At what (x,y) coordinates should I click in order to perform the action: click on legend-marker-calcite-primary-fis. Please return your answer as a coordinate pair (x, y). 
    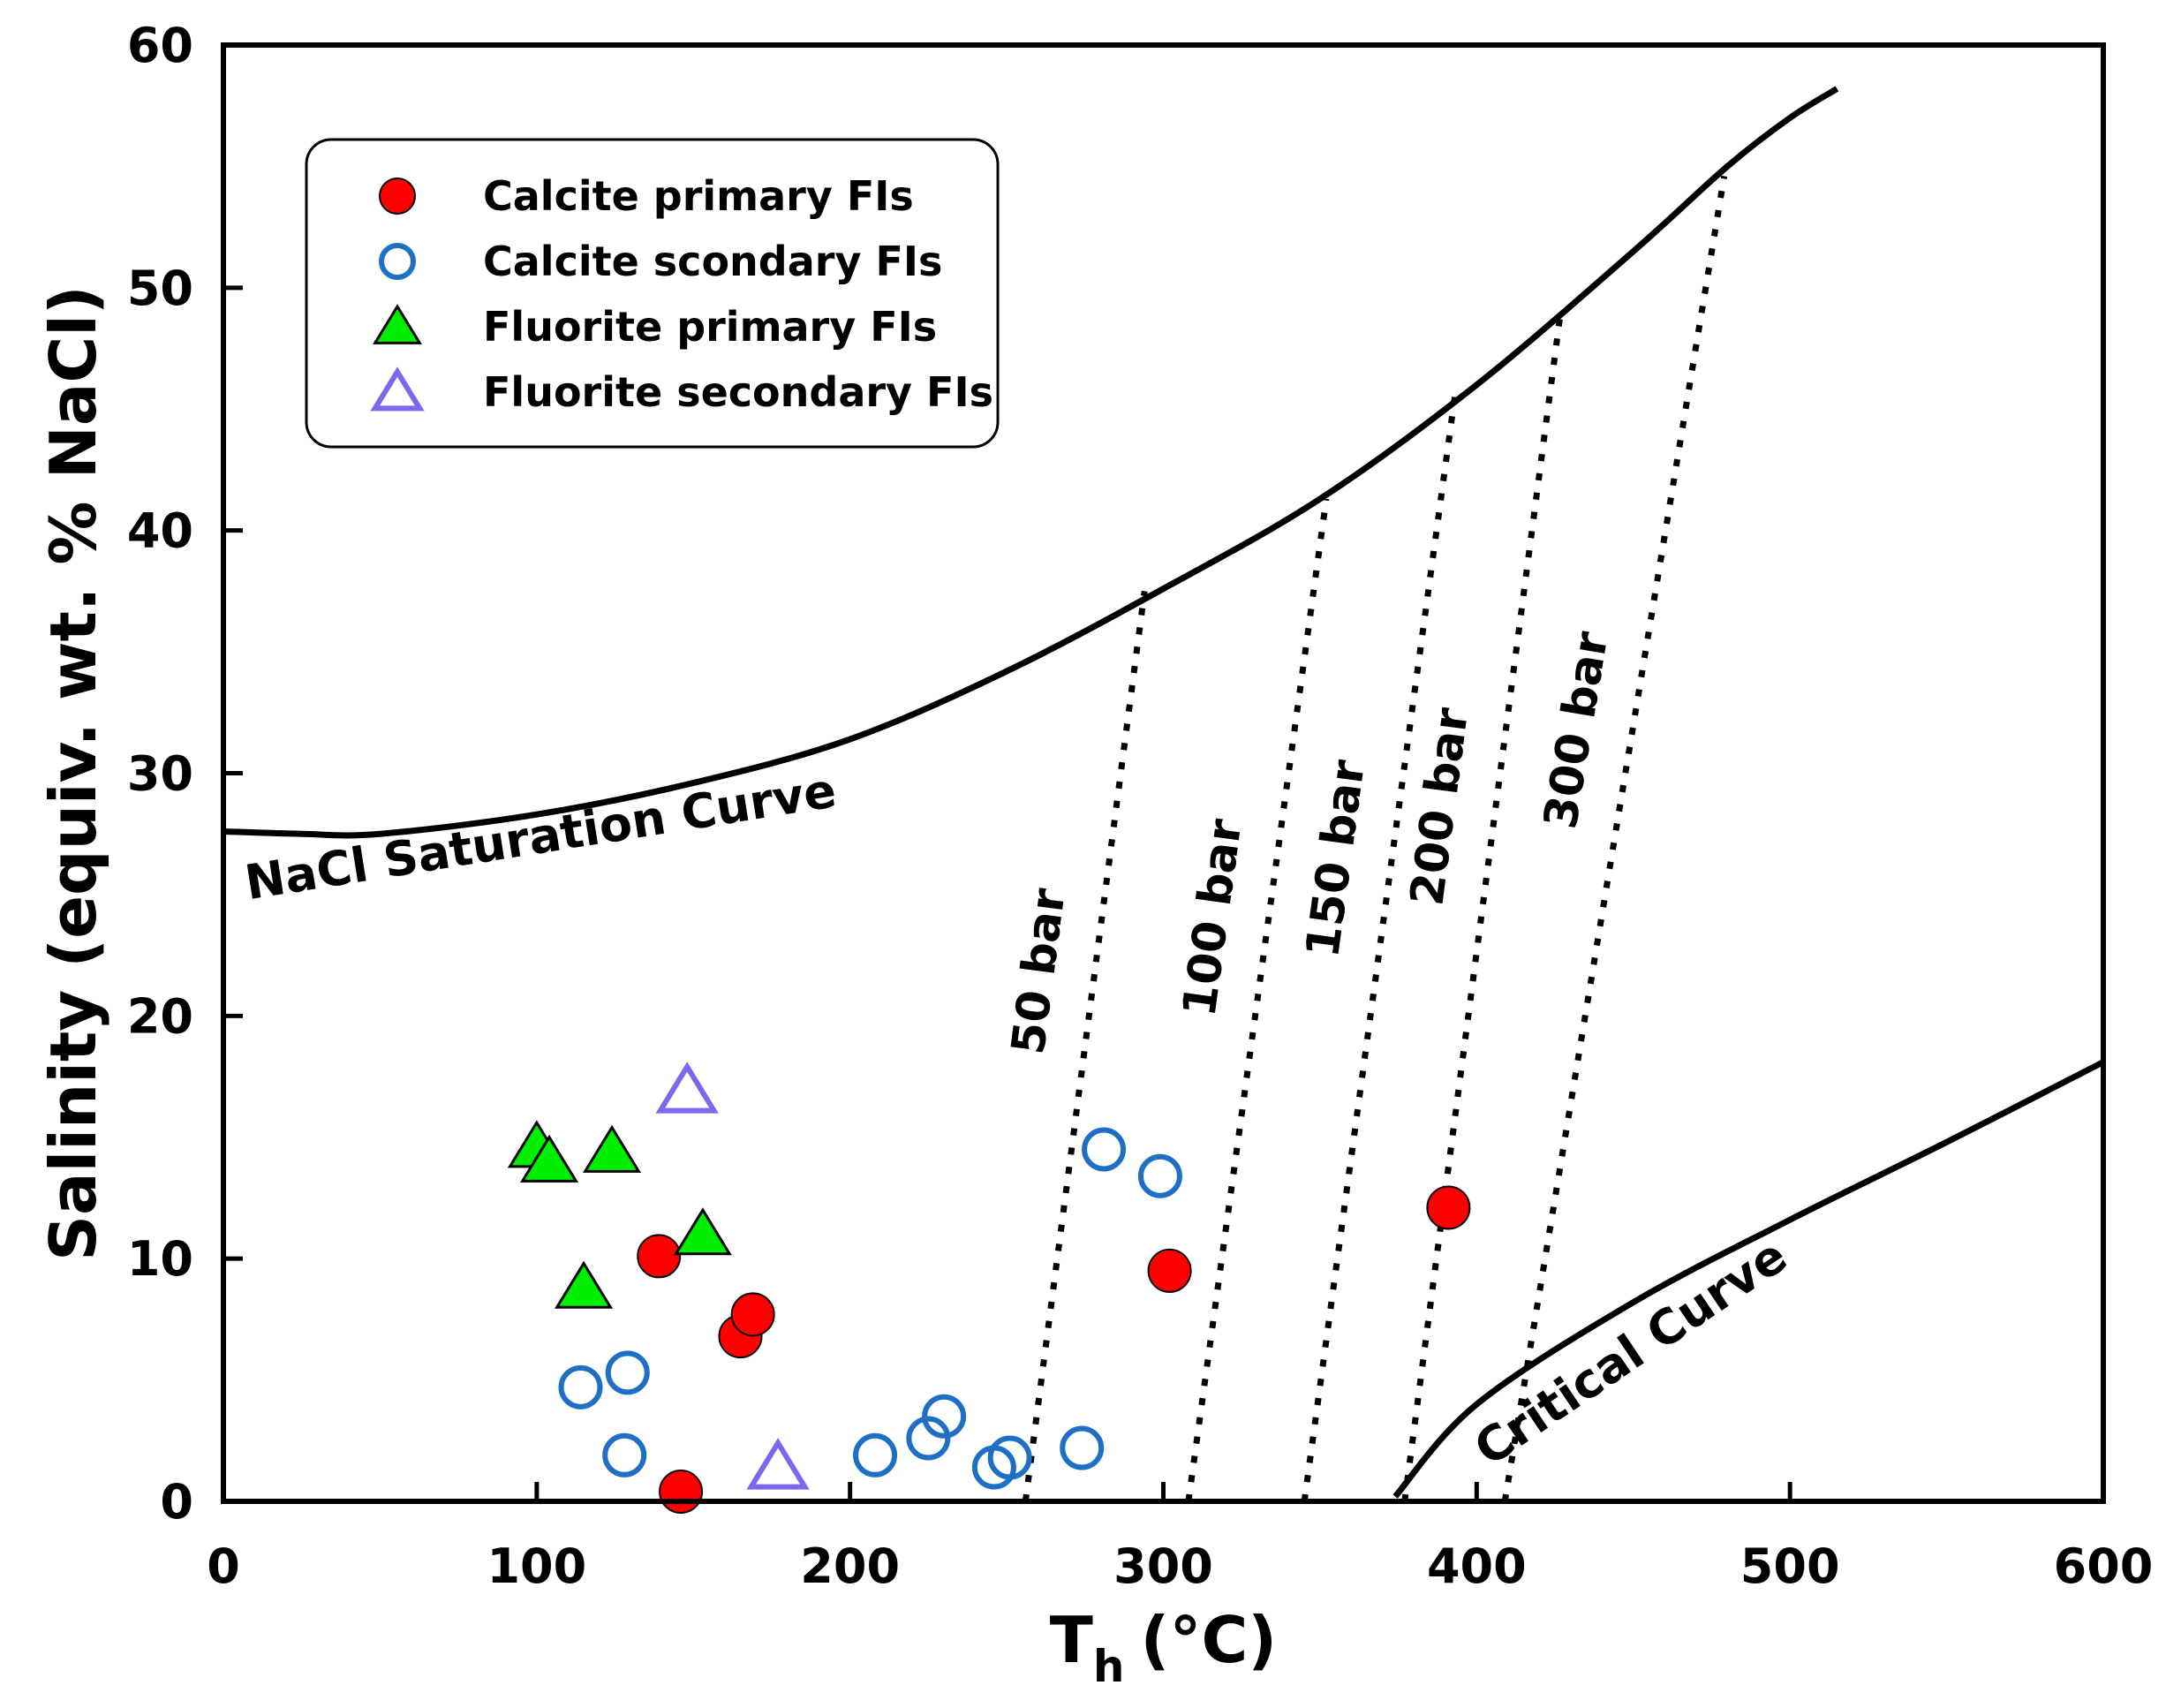
    Looking at the image, I should click on (397, 196).